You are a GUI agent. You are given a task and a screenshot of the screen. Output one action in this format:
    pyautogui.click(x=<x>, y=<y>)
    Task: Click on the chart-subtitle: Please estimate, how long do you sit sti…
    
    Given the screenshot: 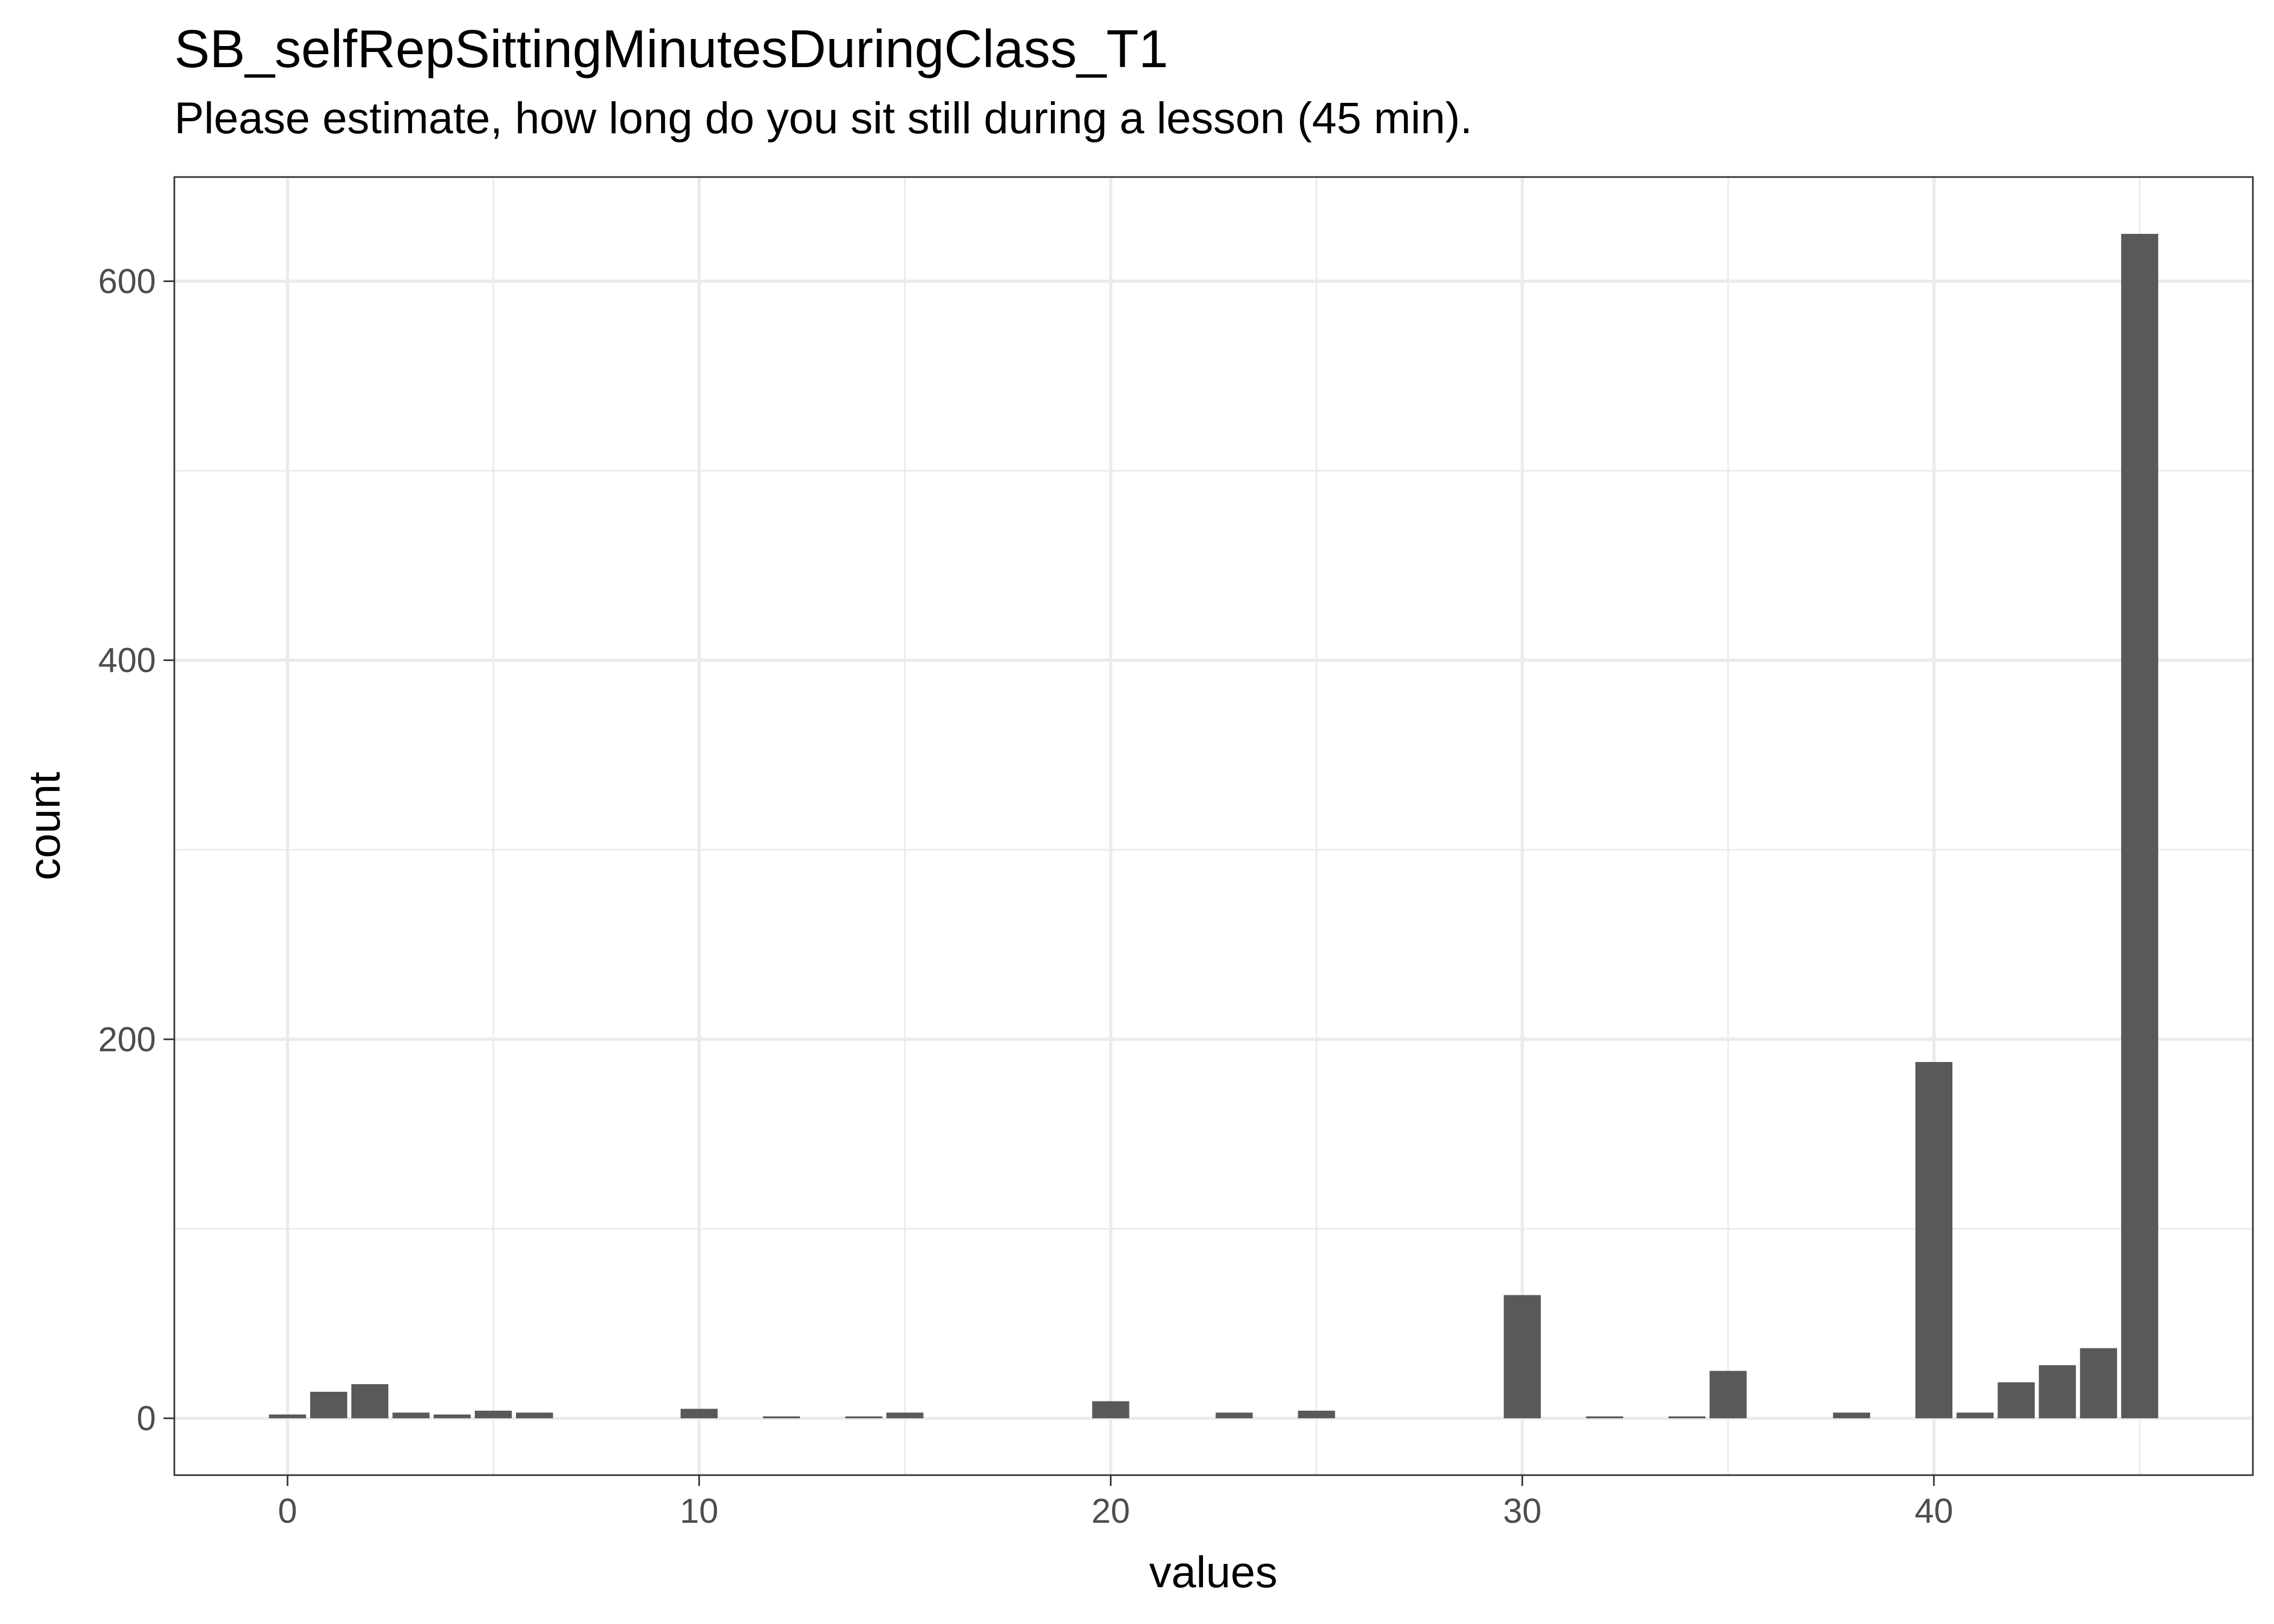 What is the action you would take?
    pyautogui.click(x=824, y=119)
    